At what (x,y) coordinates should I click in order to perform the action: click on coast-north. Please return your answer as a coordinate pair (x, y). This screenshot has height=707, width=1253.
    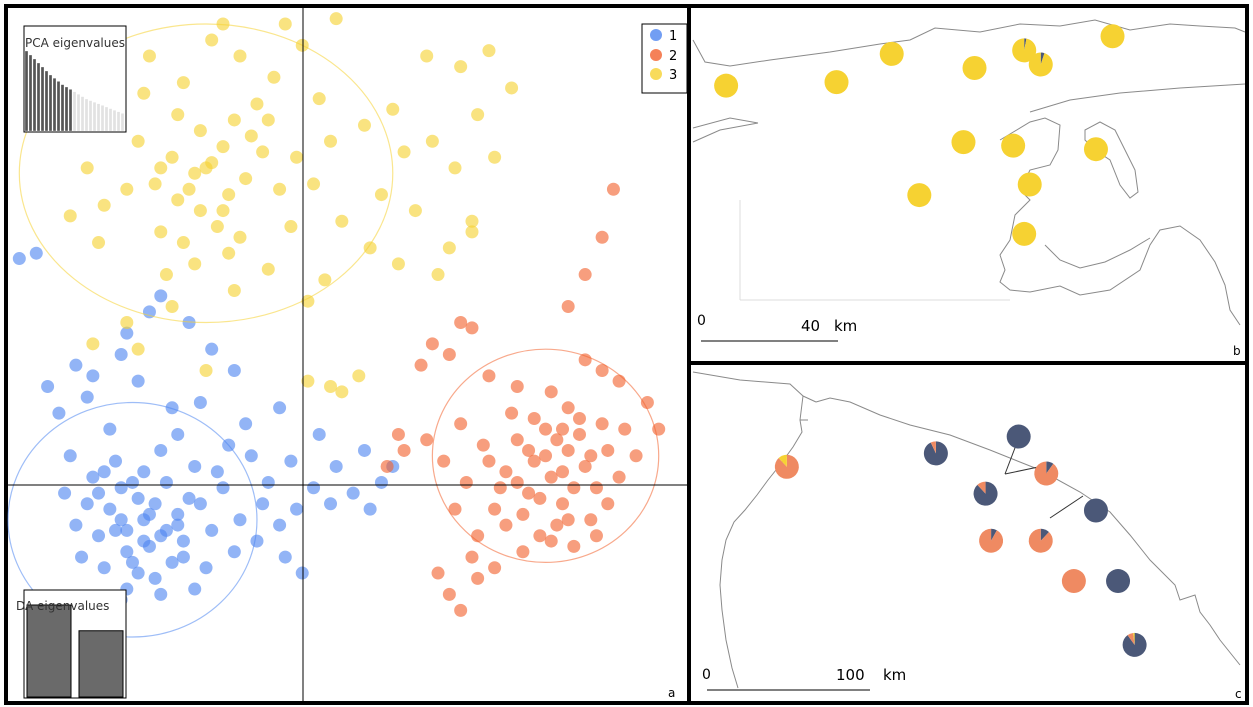
    Looking at the image, I should click on (969, 43).